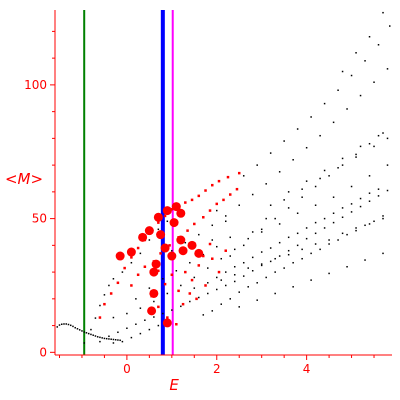  I want to click on x-axis-title: E, so click(174, 385).